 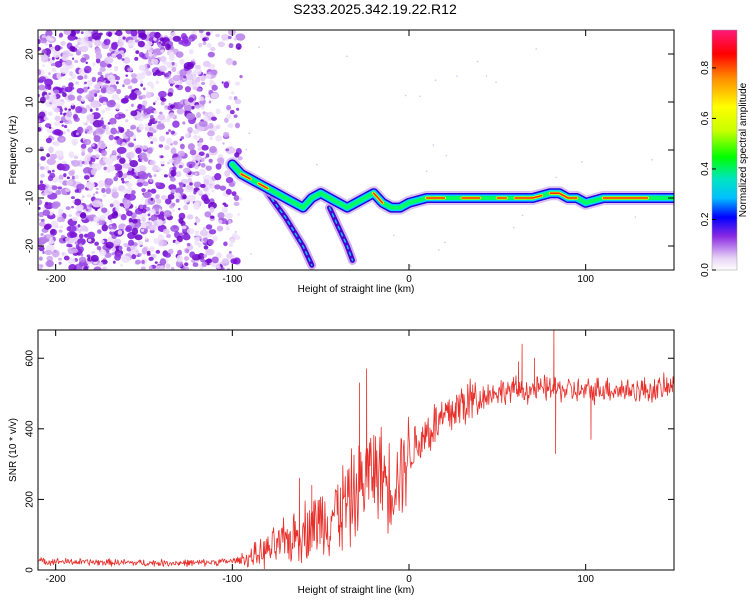 What do you see at coordinates (585, 279) in the screenshot?
I see `x-tick-label: 100` at bounding box center [585, 279].